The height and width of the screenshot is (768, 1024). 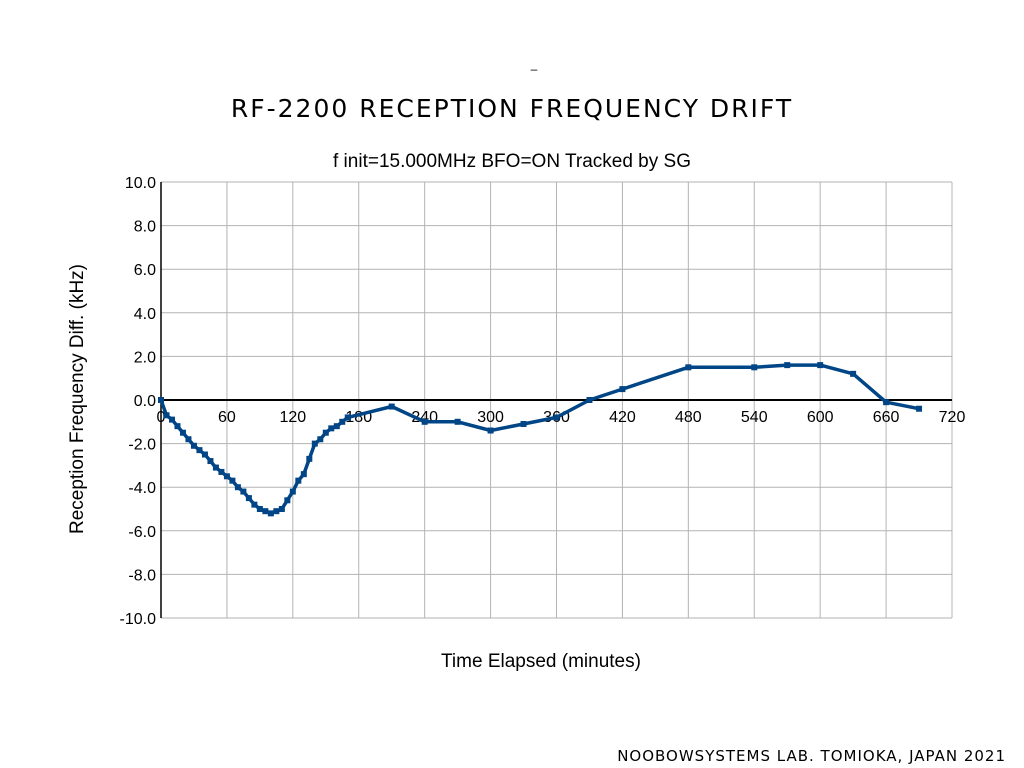 I want to click on page-title: RF-2200 RECEPTION FREQUENCY DRIFT, so click(x=512, y=108).